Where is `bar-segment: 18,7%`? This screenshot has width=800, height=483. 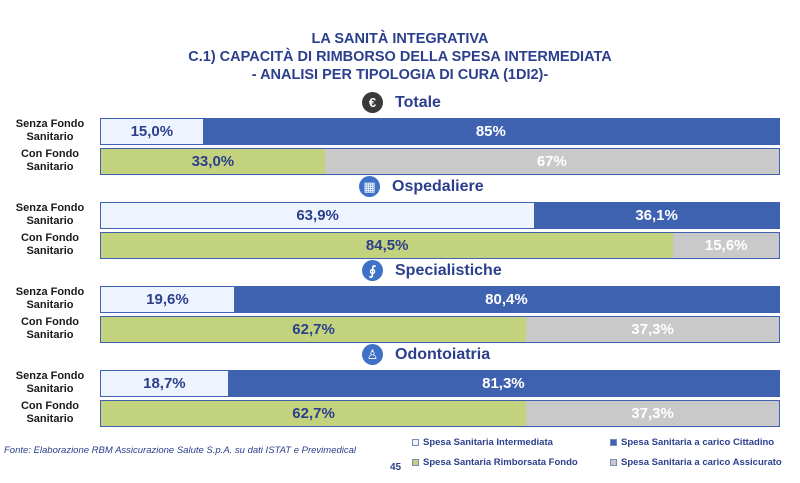
bar-segment: 18,7% is located at coordinates (164, 383).